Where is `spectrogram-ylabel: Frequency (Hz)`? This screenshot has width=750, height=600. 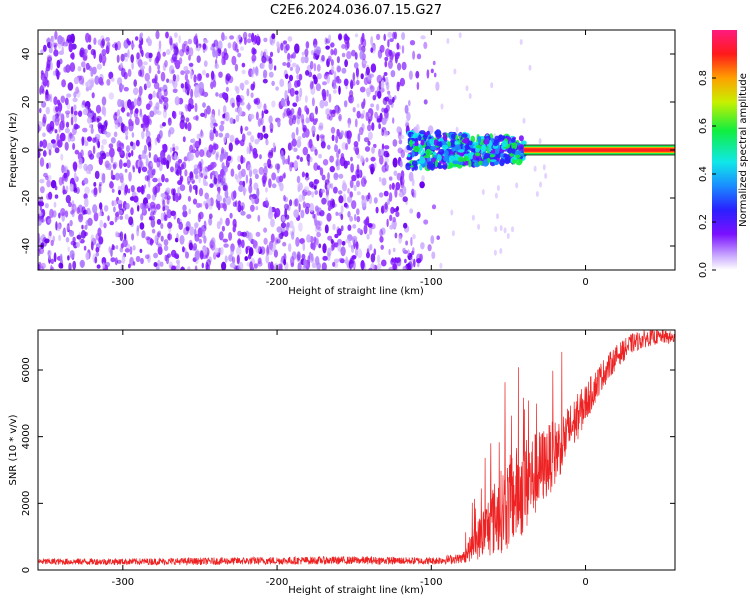 spectrogram-ylabel: Frequency (Hz) is located at coordinates (13, 150).